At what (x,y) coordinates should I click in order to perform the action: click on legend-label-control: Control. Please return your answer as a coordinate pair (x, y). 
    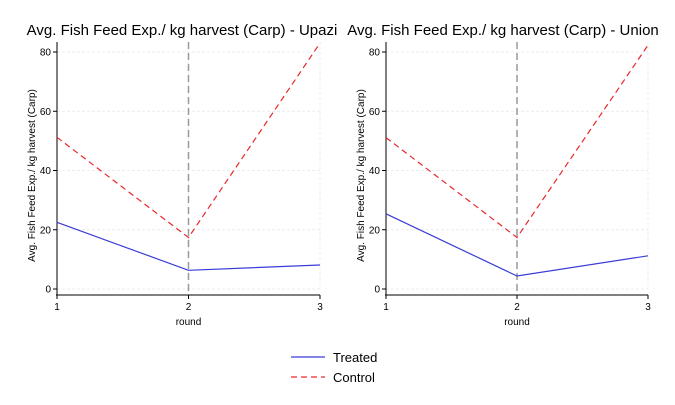
    Looking at the image, I should click on (354, 377).